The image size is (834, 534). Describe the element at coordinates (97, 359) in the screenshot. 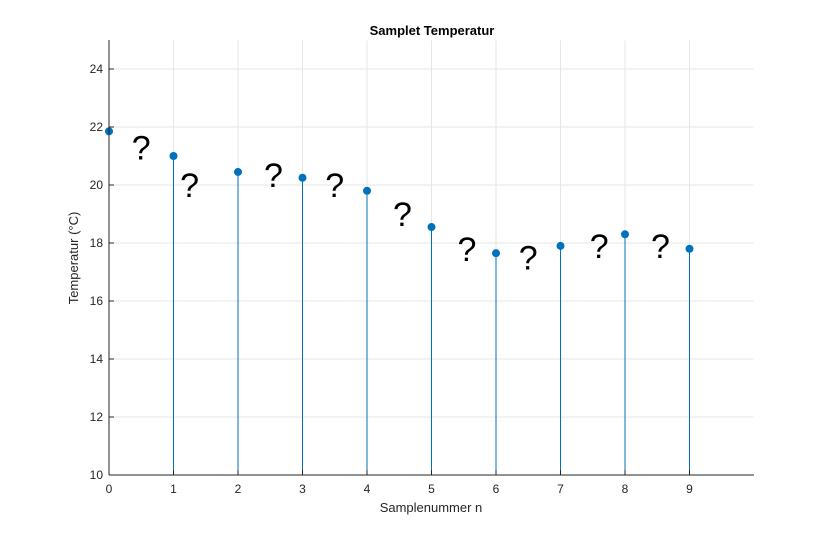

I see `y-tick-label: 14` at that location.